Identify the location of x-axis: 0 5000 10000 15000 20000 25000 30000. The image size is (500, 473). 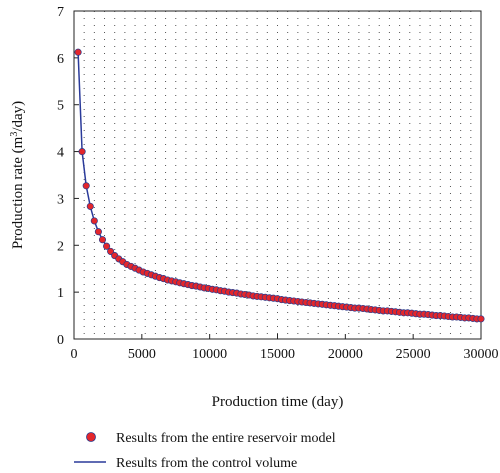
(285, 348).